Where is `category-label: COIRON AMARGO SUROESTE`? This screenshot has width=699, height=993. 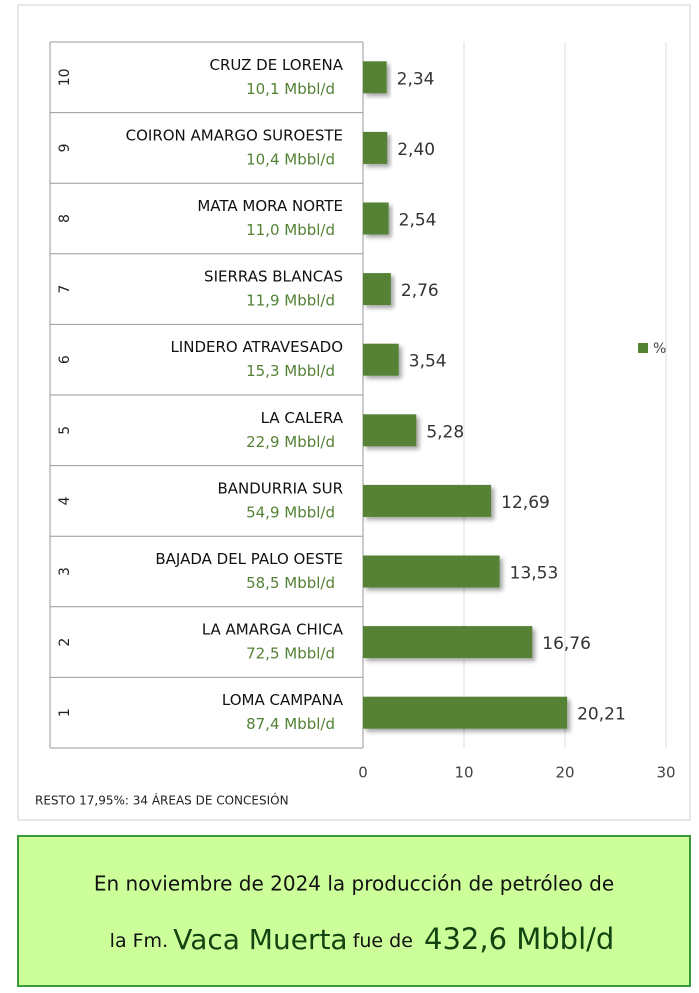 category-label: COIRON AMARGO SUROESTE is located at coordinates (234, 135).